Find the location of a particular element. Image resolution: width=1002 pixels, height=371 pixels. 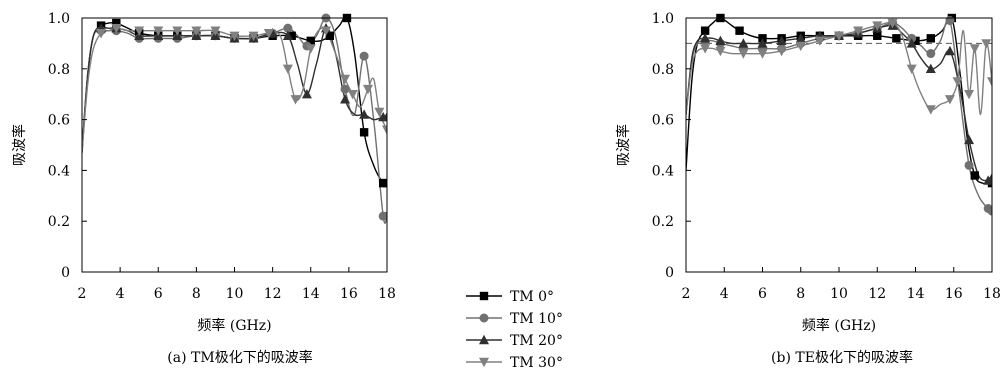

legend-item: TM 20° is located at coordinates (514, 341).